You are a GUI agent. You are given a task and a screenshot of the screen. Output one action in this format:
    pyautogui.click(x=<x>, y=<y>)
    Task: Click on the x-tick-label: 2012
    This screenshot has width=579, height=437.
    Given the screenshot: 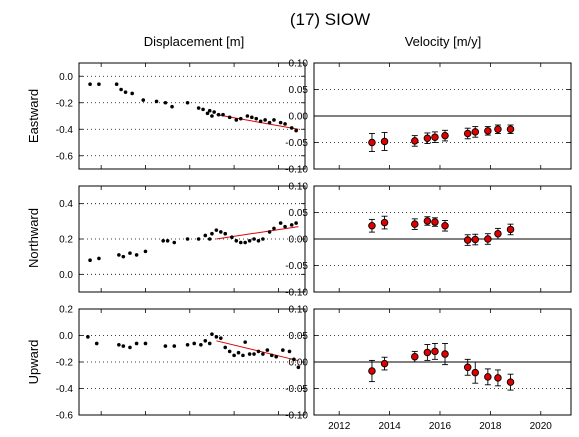 What is the action you would take?
    pyautogui.click(x=339, y=426)
    